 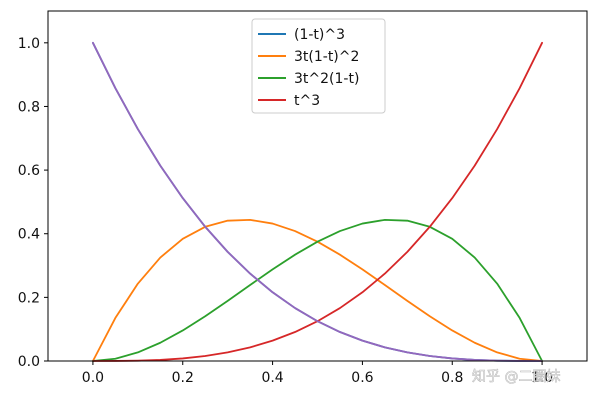 I want to click on legend-label-0: (1-t)^3, so click(x=319, y=35).